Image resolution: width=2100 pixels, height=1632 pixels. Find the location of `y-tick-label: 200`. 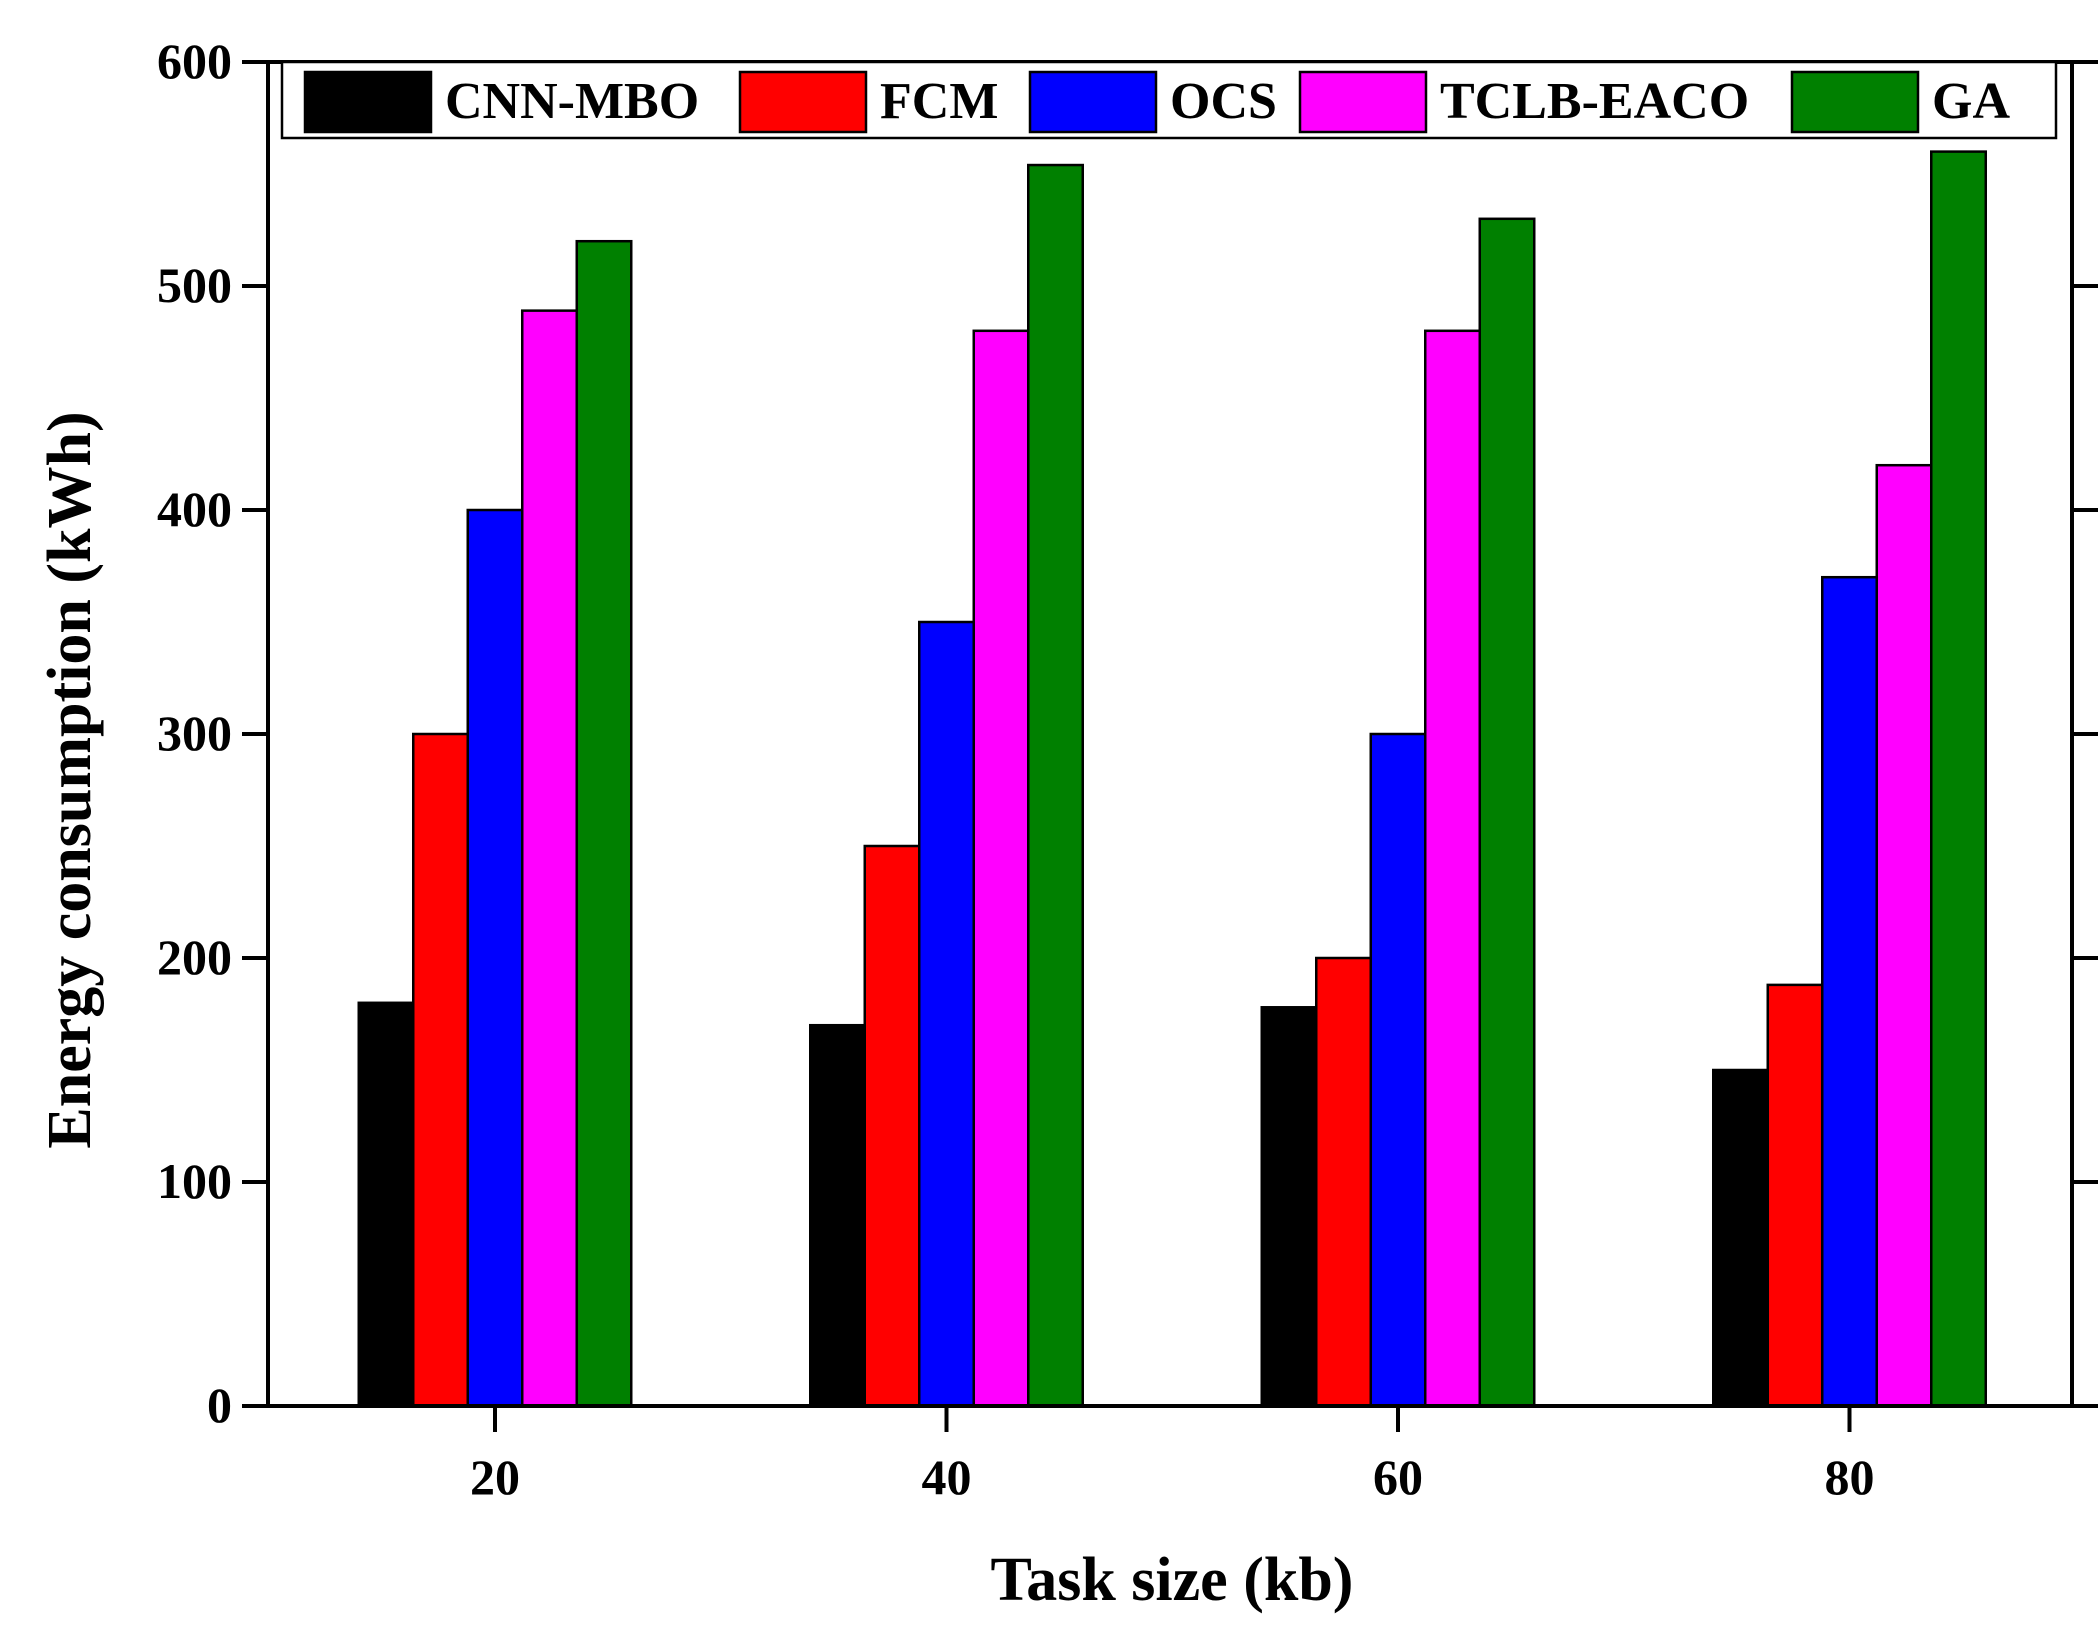

y-tick-label: 200 is located at coordinates (194, 957).